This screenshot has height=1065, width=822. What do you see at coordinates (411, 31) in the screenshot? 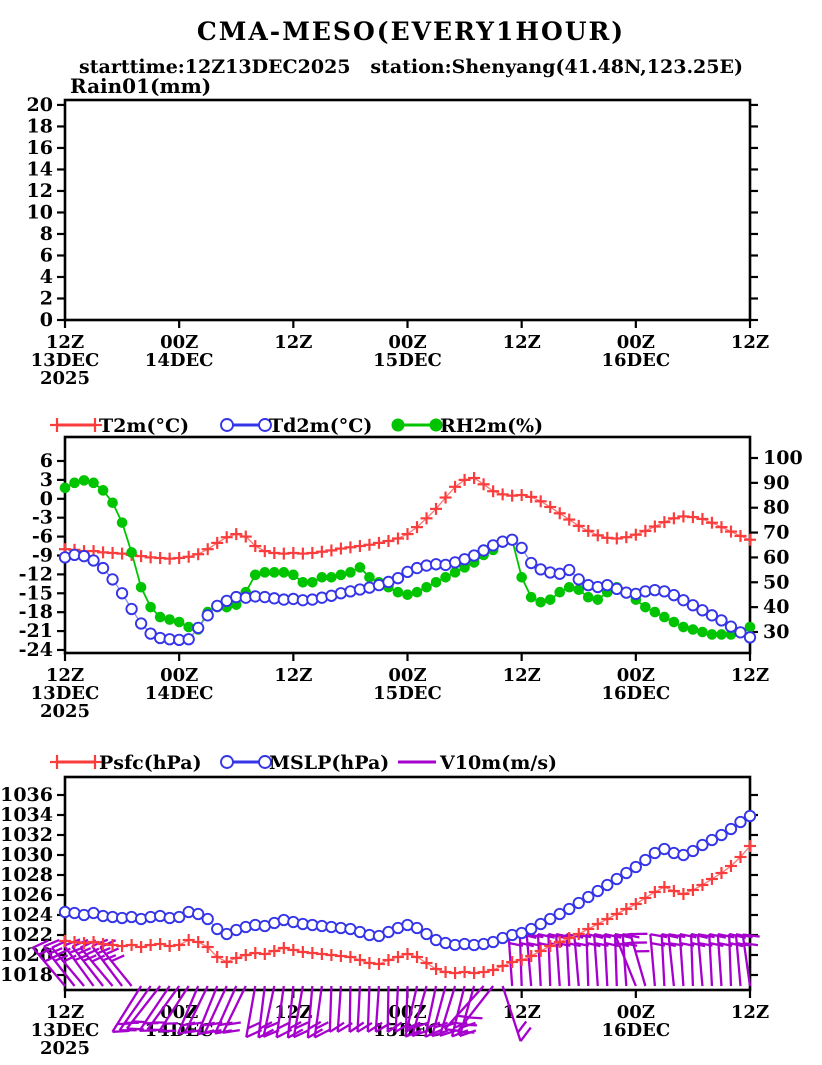
I see `chart-title: CMA-MESO(EVERY1HOUR)` at bounding box center [411, 31].